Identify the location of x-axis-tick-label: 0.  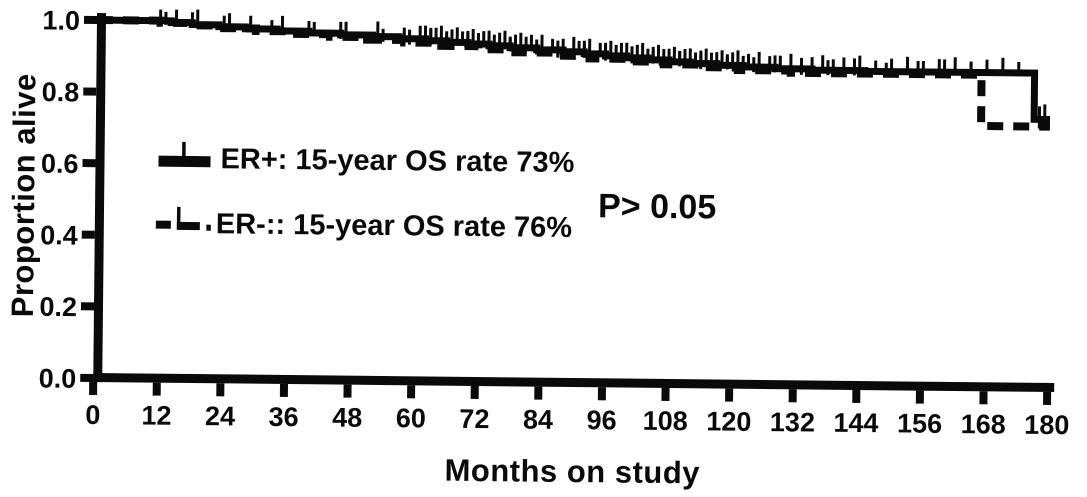
(92, 415).